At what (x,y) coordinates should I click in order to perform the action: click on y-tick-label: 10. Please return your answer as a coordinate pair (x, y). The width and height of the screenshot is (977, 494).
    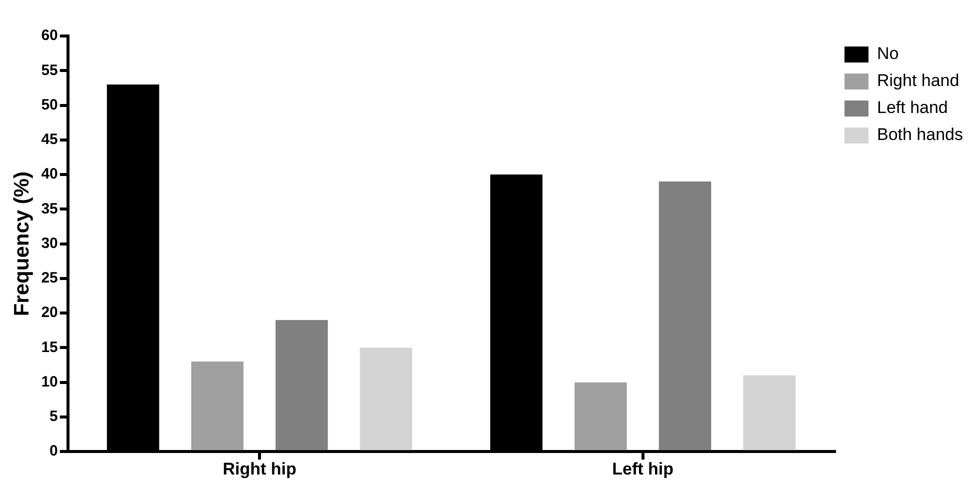
    Looking at the image, I should click on (49, 381).